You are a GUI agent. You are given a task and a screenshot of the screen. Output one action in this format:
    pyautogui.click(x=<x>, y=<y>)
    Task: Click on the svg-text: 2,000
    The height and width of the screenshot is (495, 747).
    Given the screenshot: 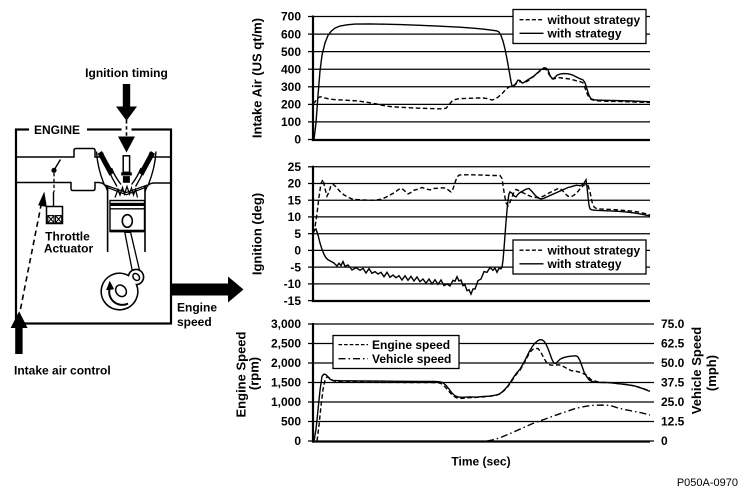 What is the action you would take?
    pyautogui.click(x=286, y=363)
    